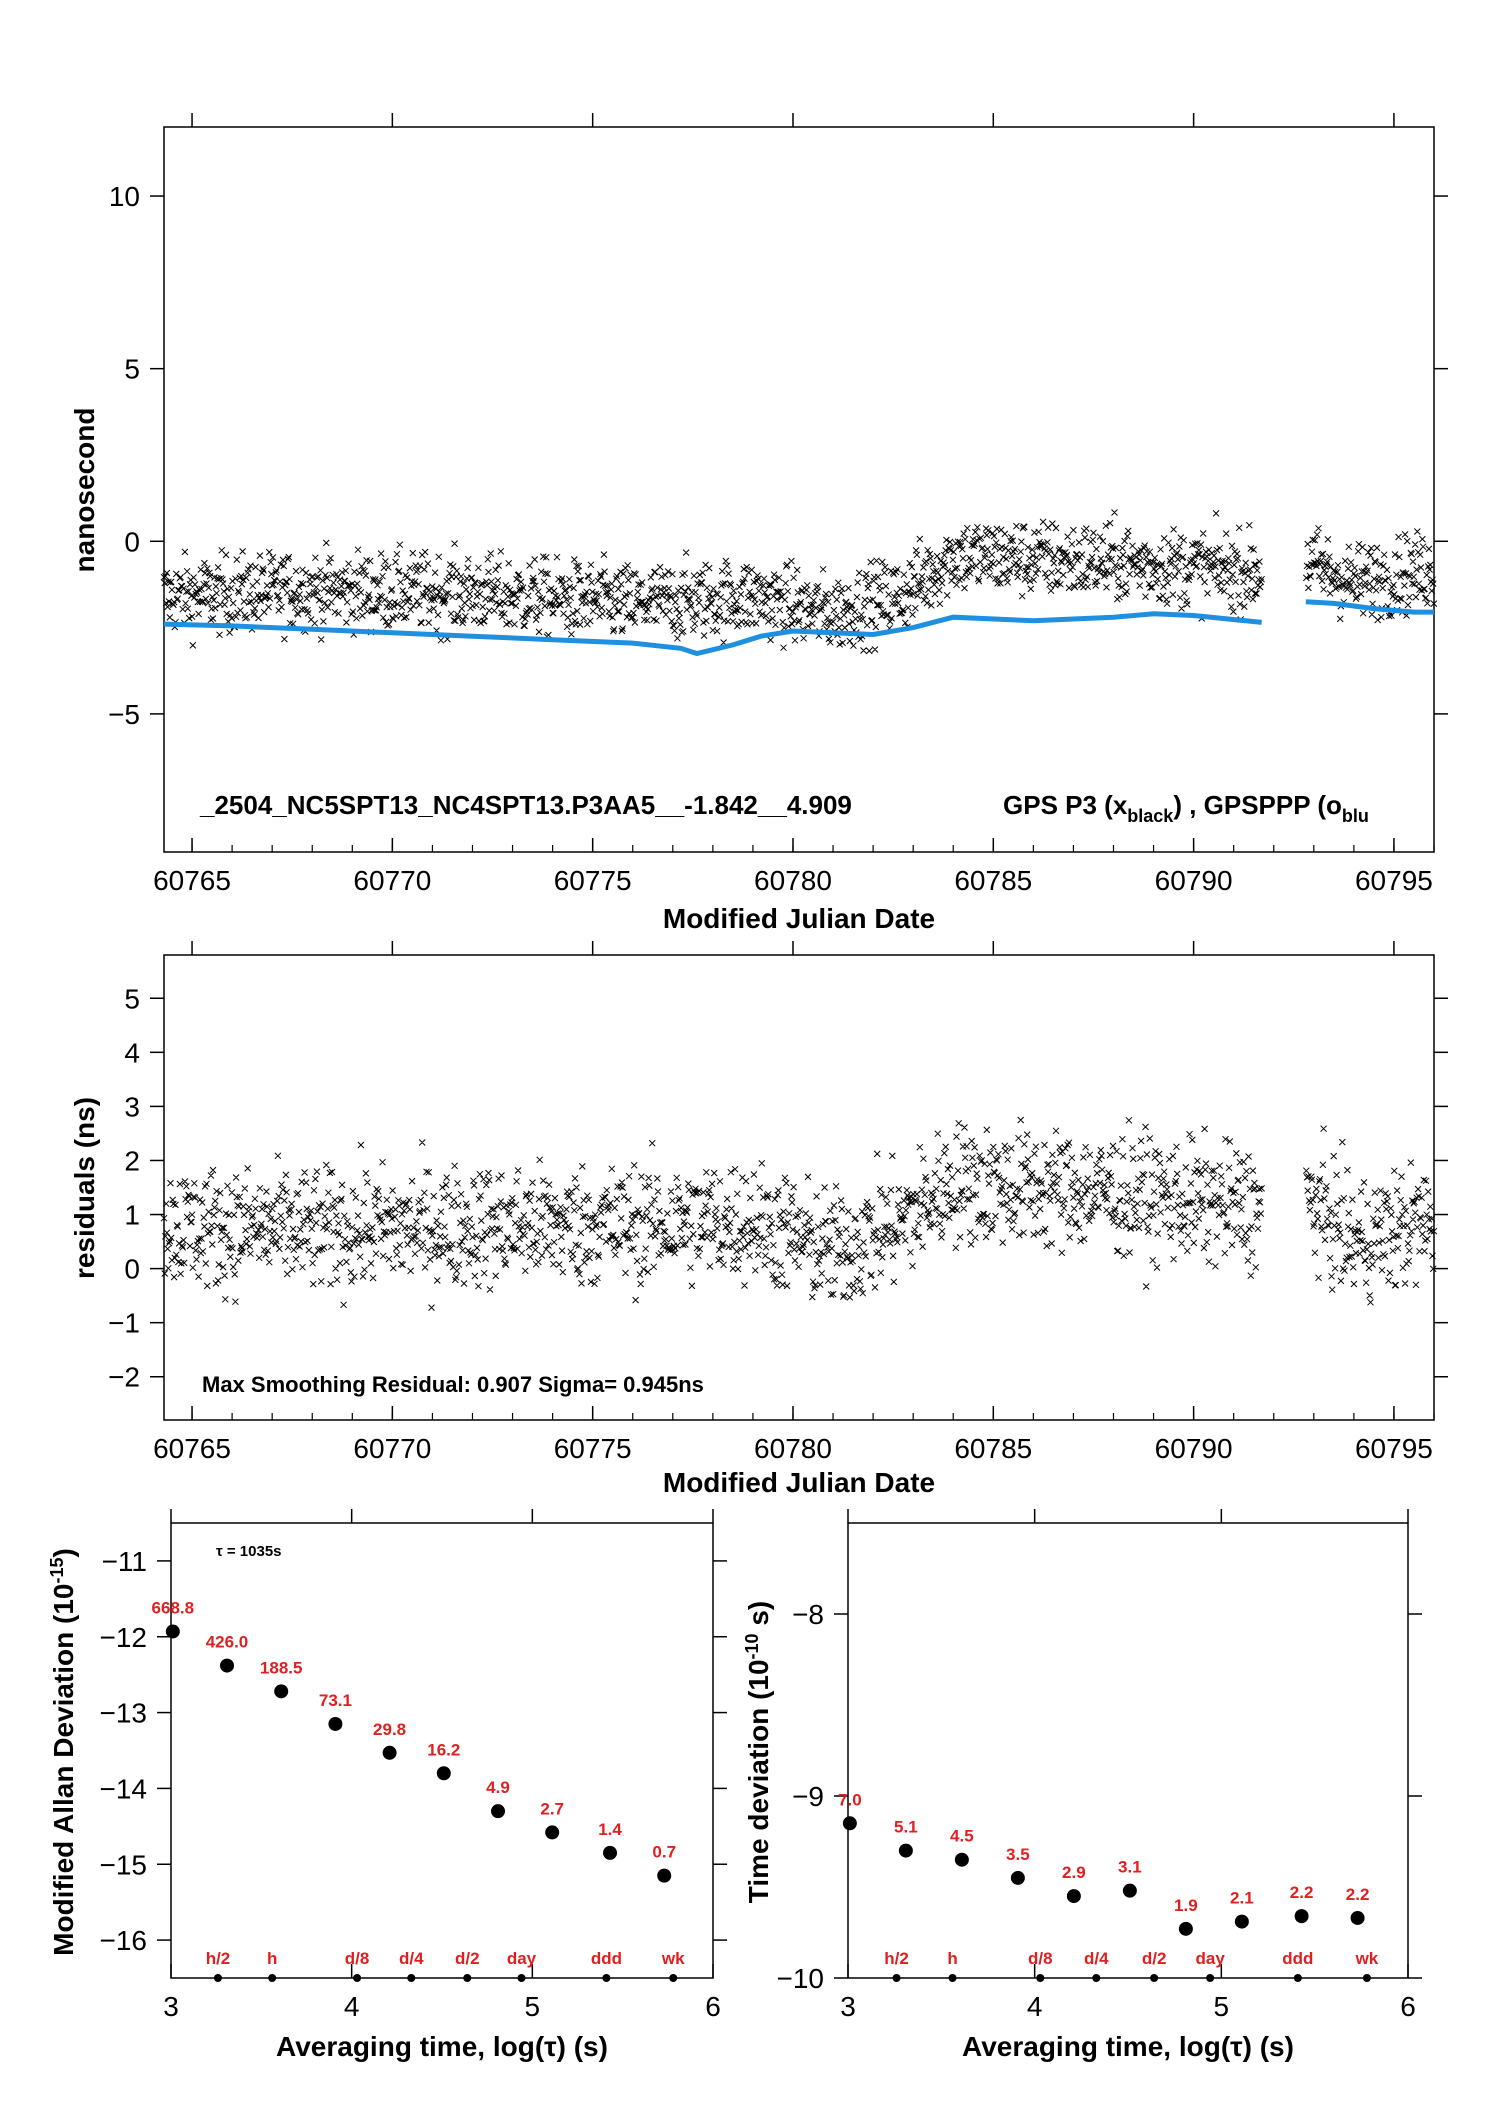 The height and width of the screenshot is (2105, 1488). What do you see at coordinates (533, 2006) in the screenshot?
I see `x-tick-label: 5` at bounding box center [533, 2006].